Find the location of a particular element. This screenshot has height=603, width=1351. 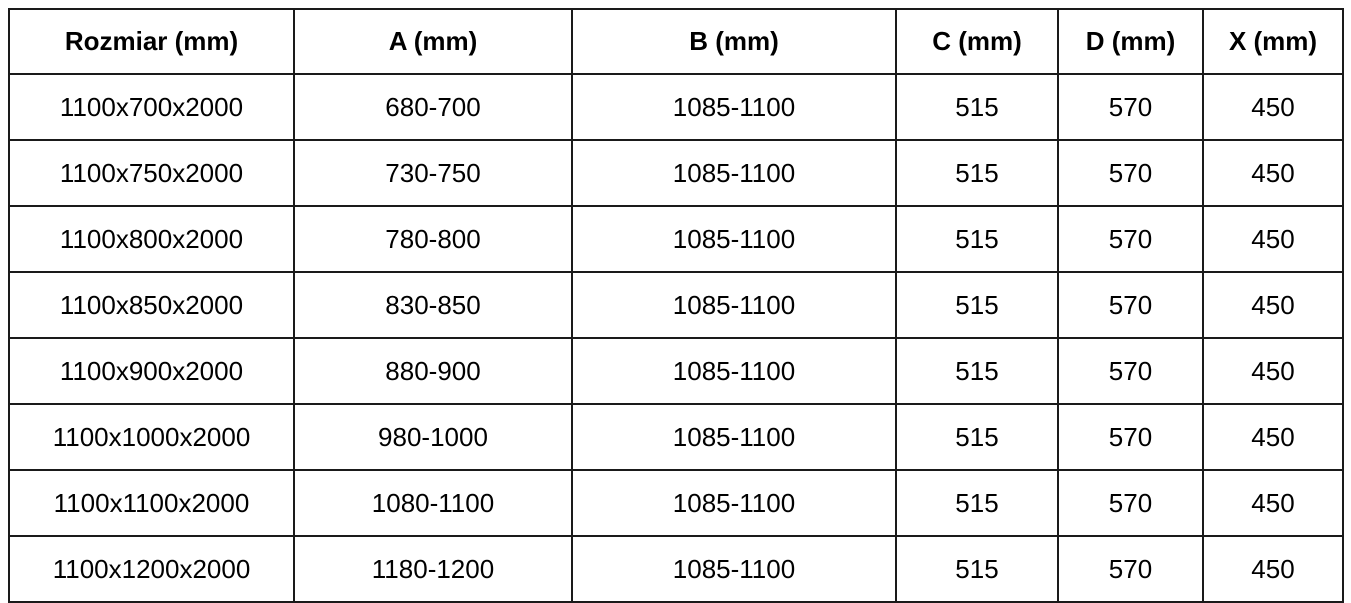

cell-a: 730-750 is located at coordinates (433, 173).